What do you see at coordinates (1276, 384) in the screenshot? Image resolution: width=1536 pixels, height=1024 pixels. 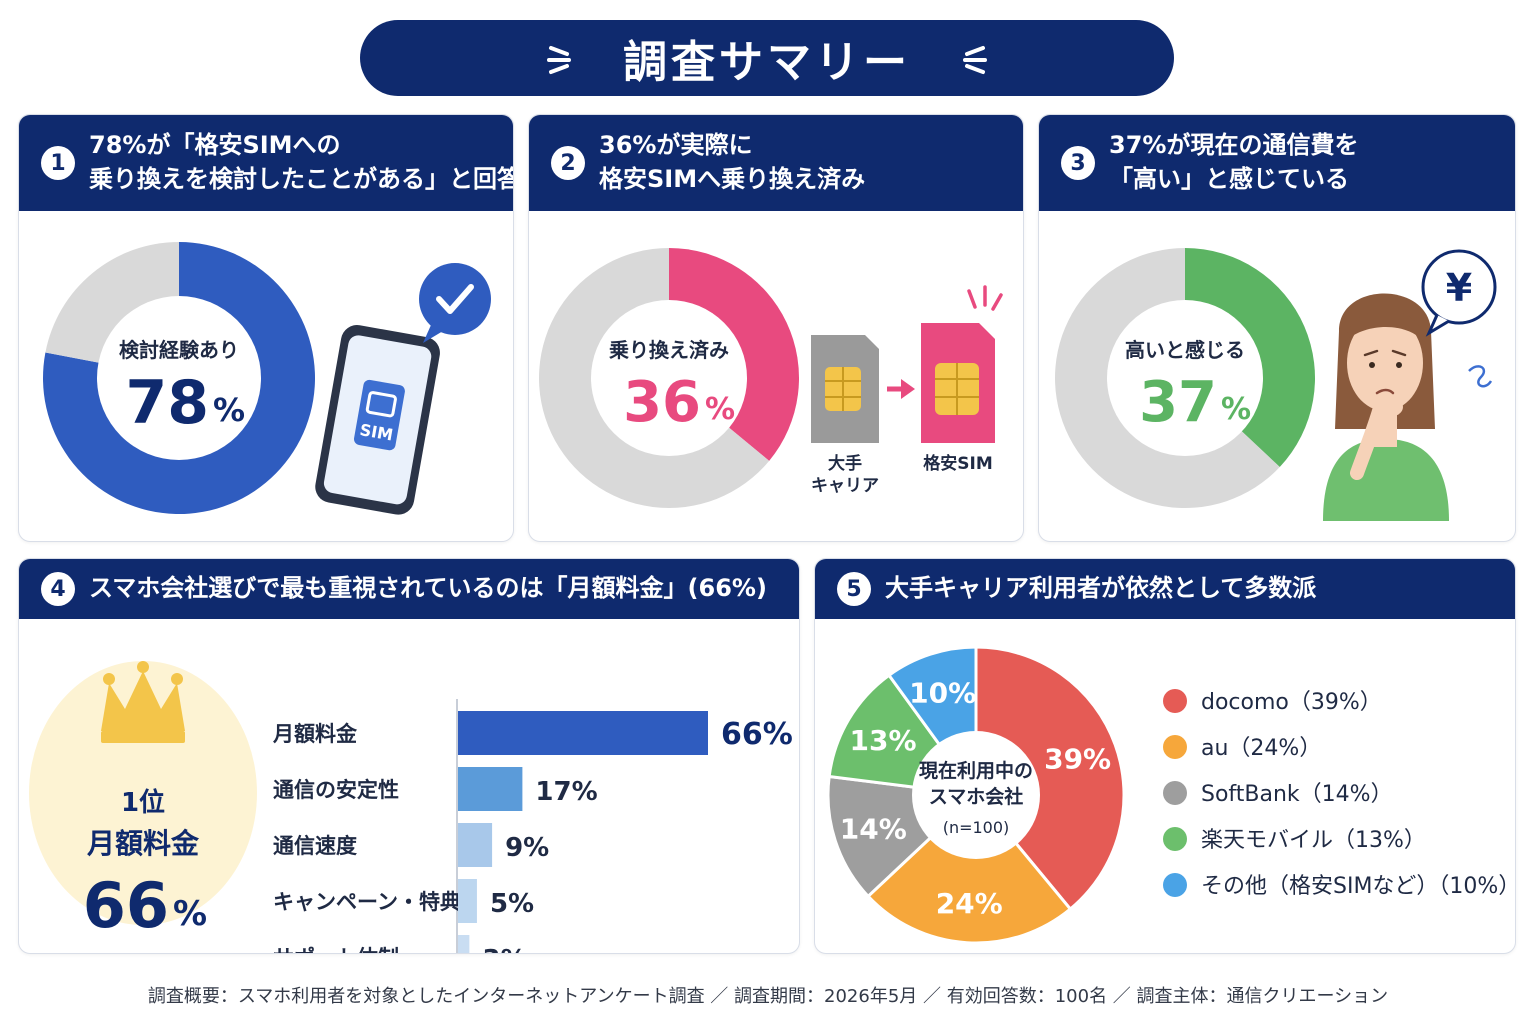 I see `donut-chart-3: 高いと感じる 37 % ¥` at bounding box center [1276, 384].